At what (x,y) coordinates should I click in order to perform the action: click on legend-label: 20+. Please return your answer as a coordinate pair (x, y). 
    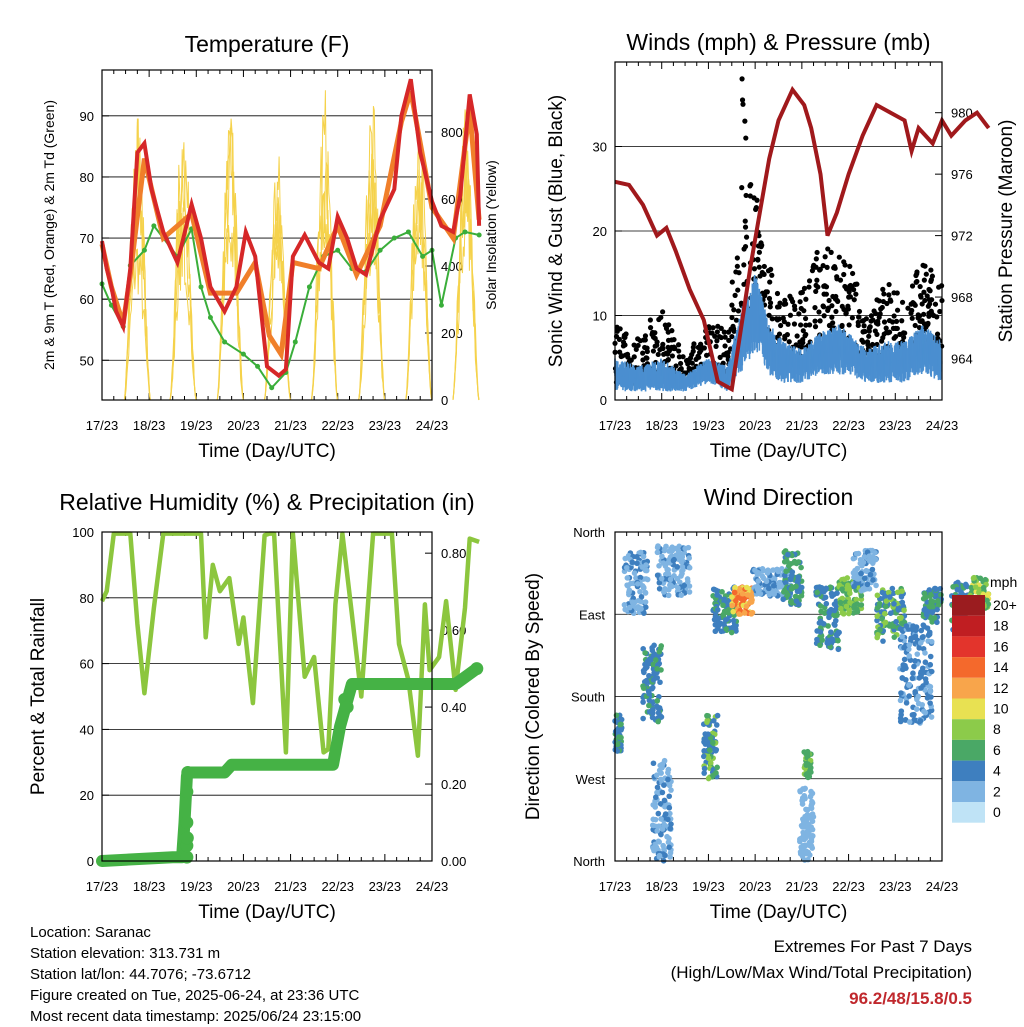
    Looking at the image, I should click on (1005, 605).